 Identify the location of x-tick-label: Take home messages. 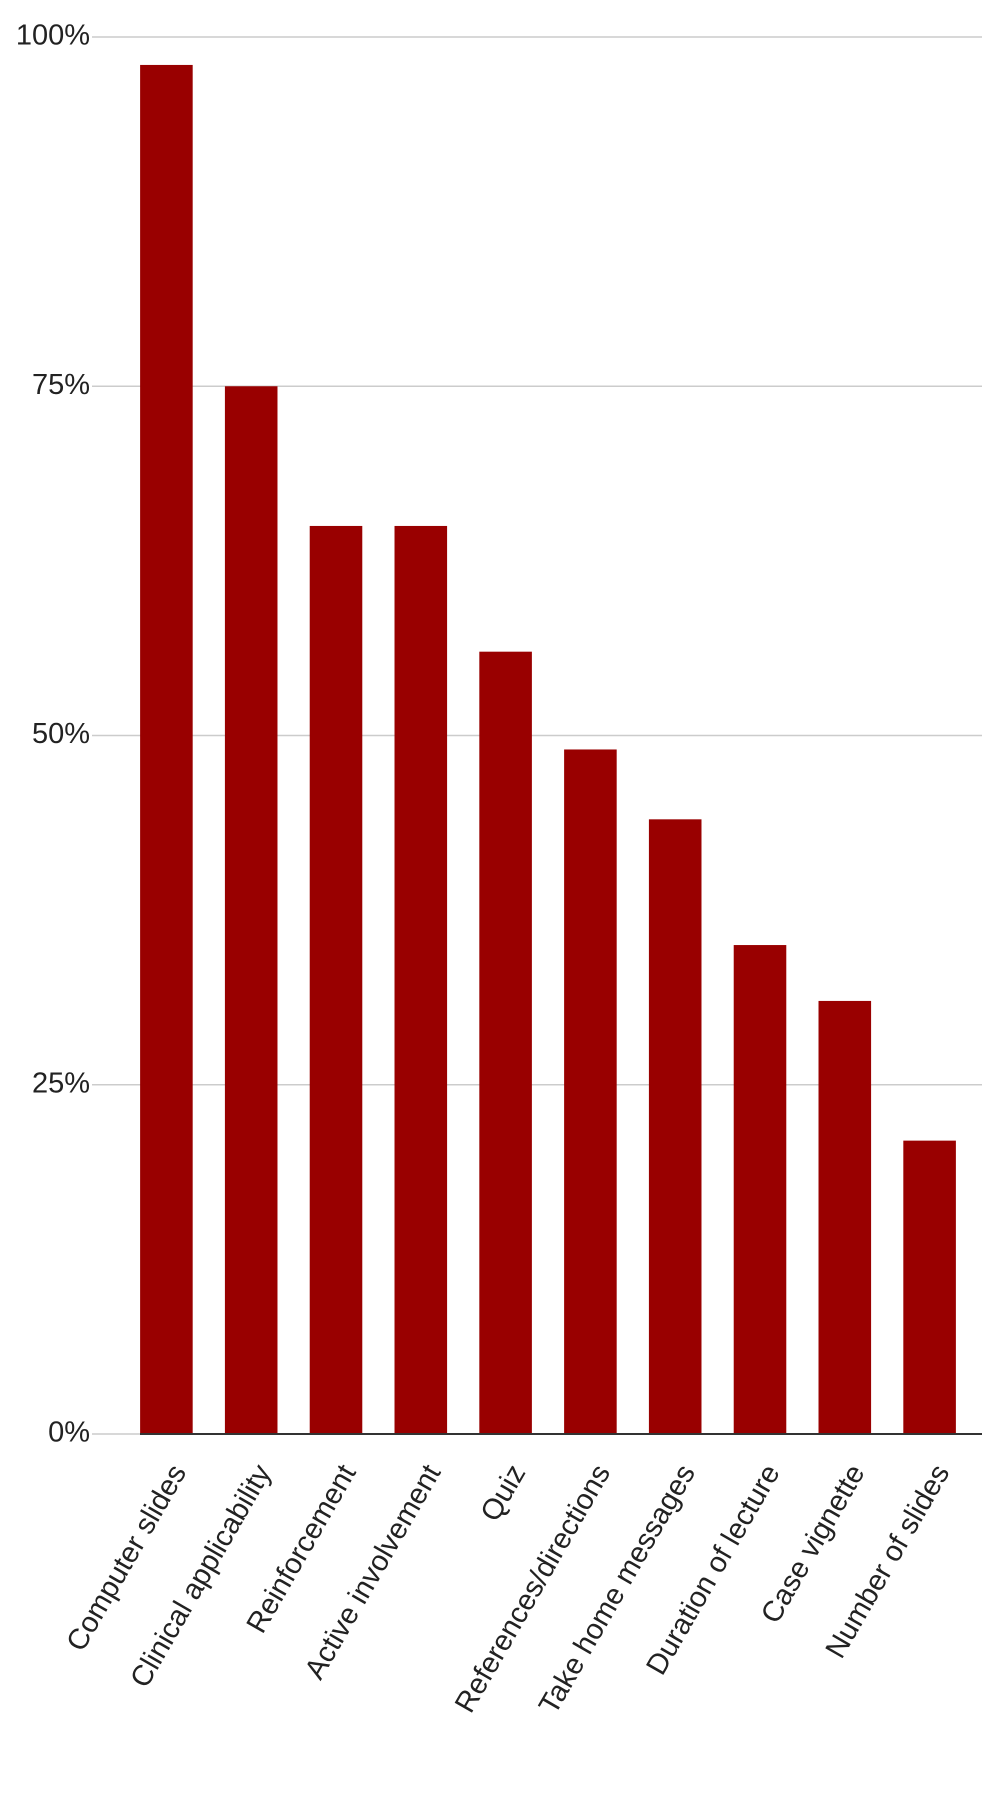
(617, 1589).